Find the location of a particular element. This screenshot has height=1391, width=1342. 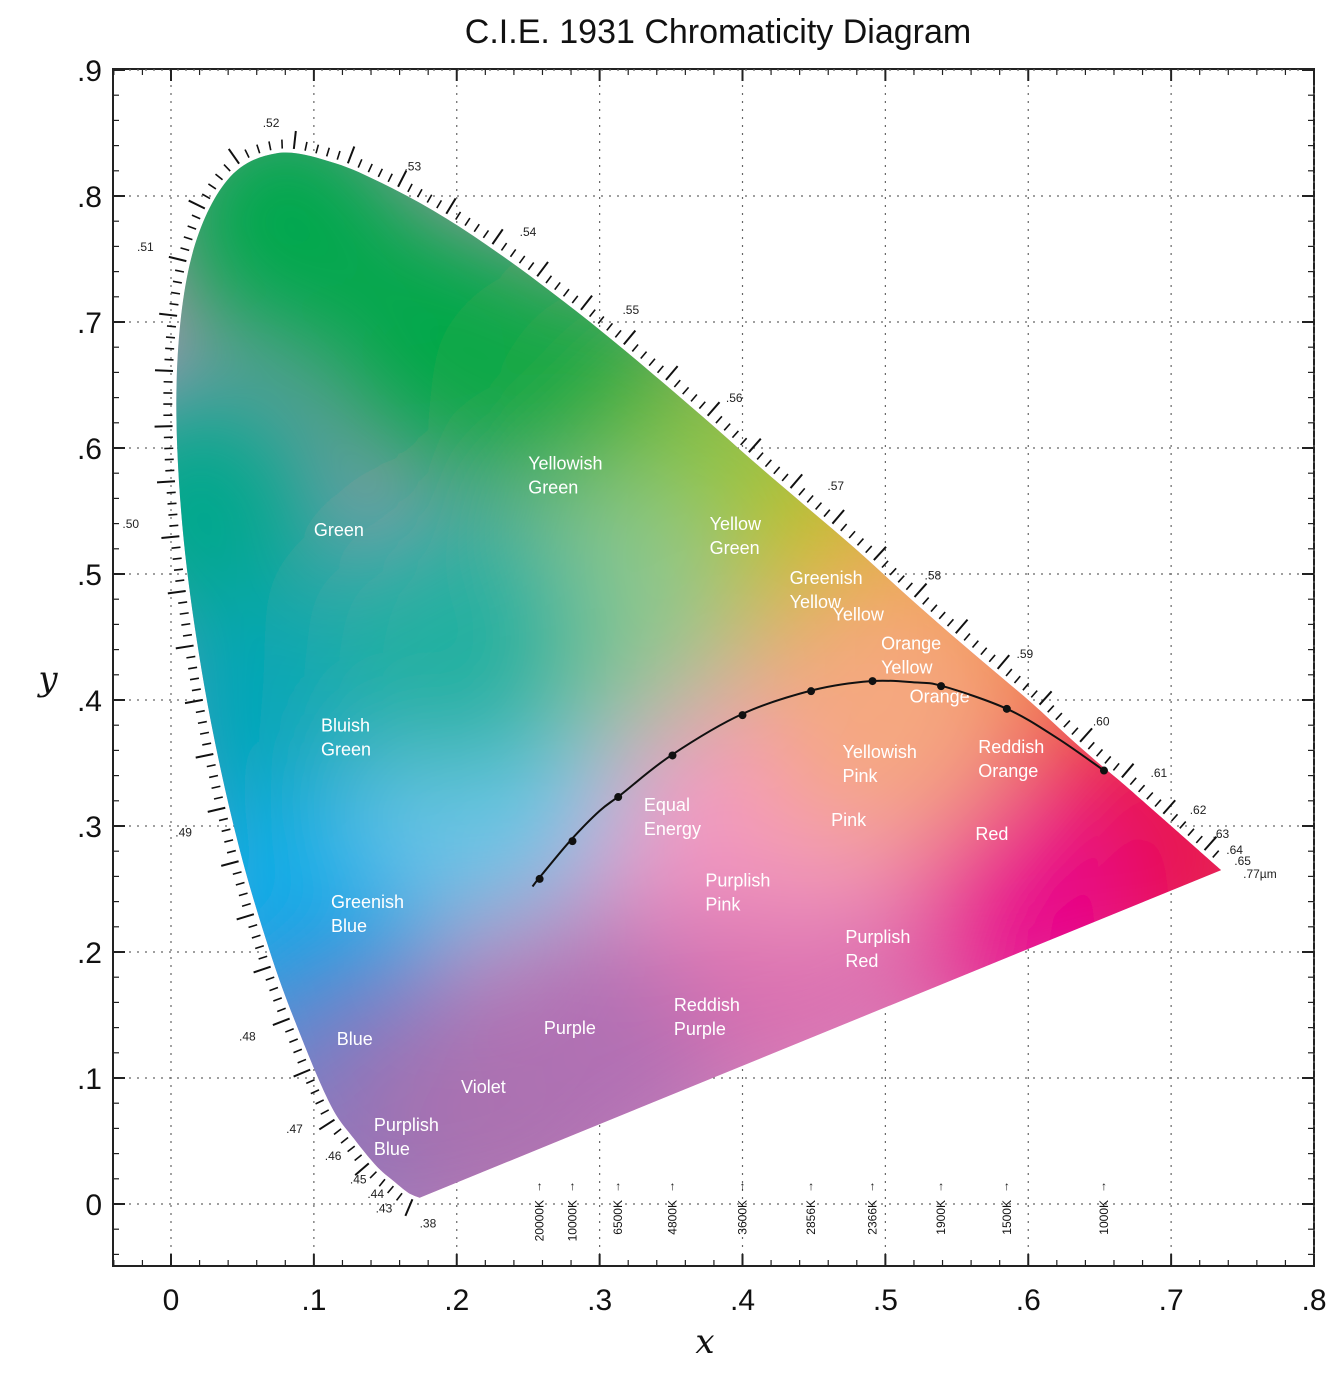

wavelength-label: .63 is located at coordinates (1221, 834).